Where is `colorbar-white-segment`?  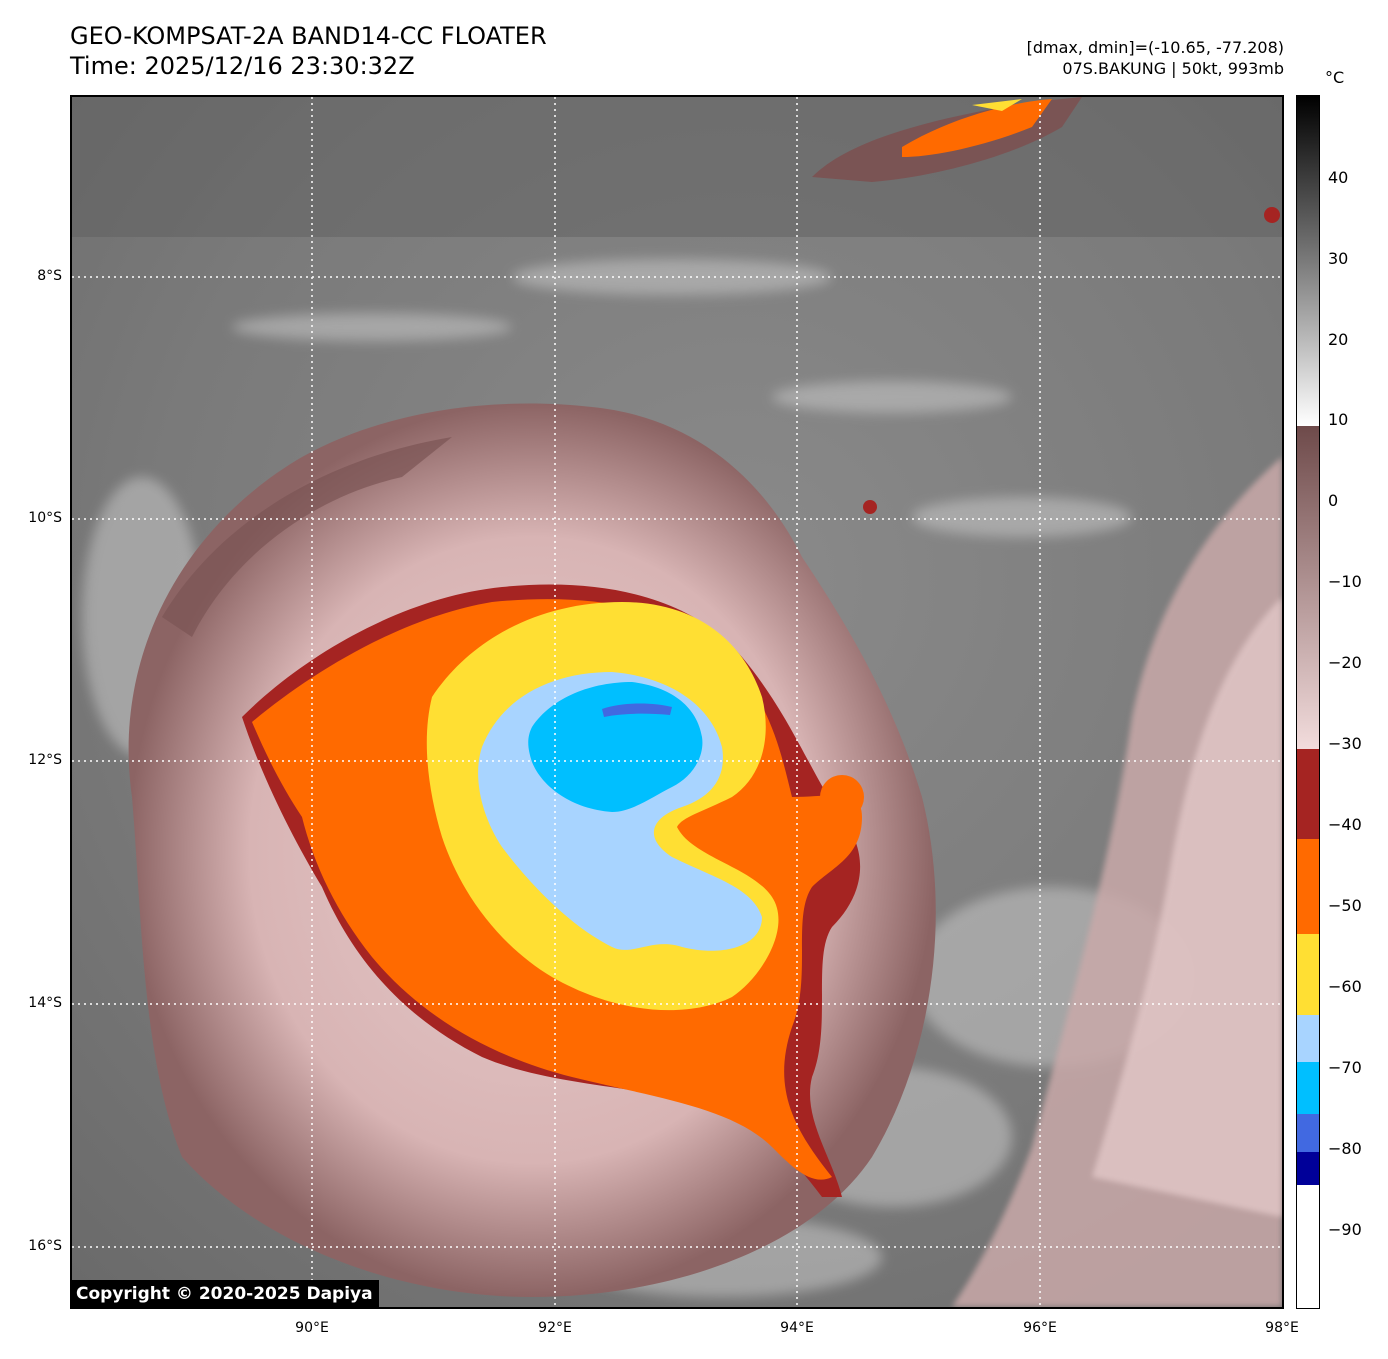
colorbar-white-segment is located at coordinates (1308, 1246).